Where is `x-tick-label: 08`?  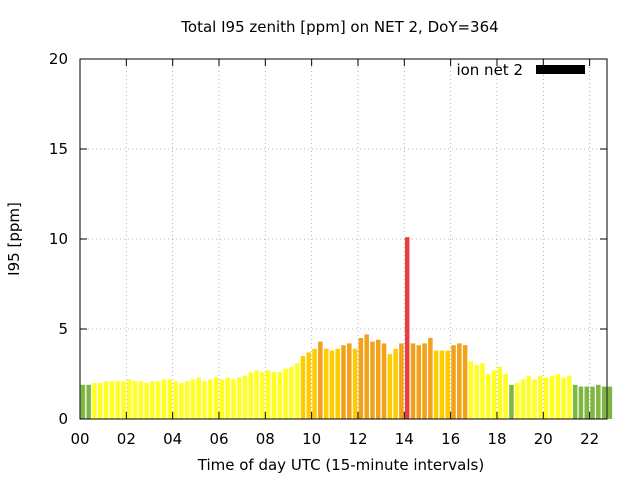 x-tick-label: 08 is located at coordinates (265, 439).